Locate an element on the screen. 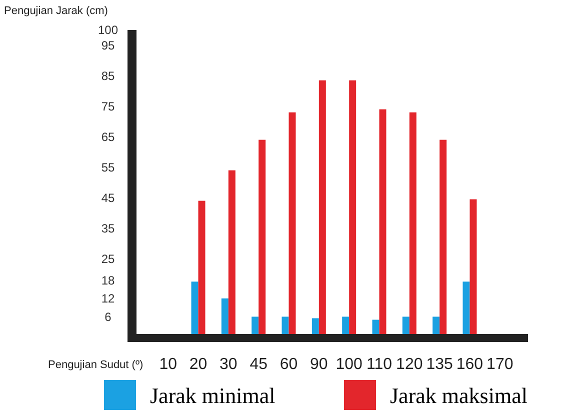 This screenshot has width=562, height=412. y-tick-label: 100 is located at coordinates (108, 30).